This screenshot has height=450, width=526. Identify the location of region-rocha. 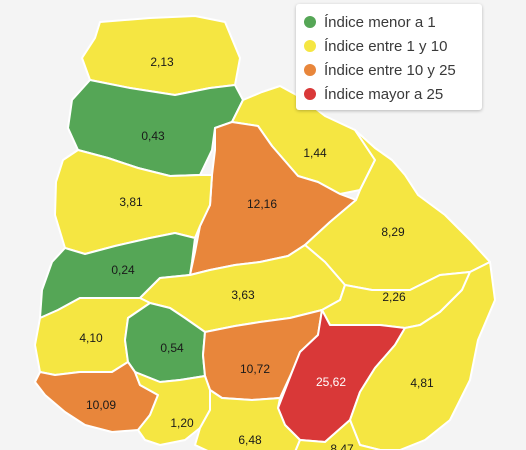
(422, 355).